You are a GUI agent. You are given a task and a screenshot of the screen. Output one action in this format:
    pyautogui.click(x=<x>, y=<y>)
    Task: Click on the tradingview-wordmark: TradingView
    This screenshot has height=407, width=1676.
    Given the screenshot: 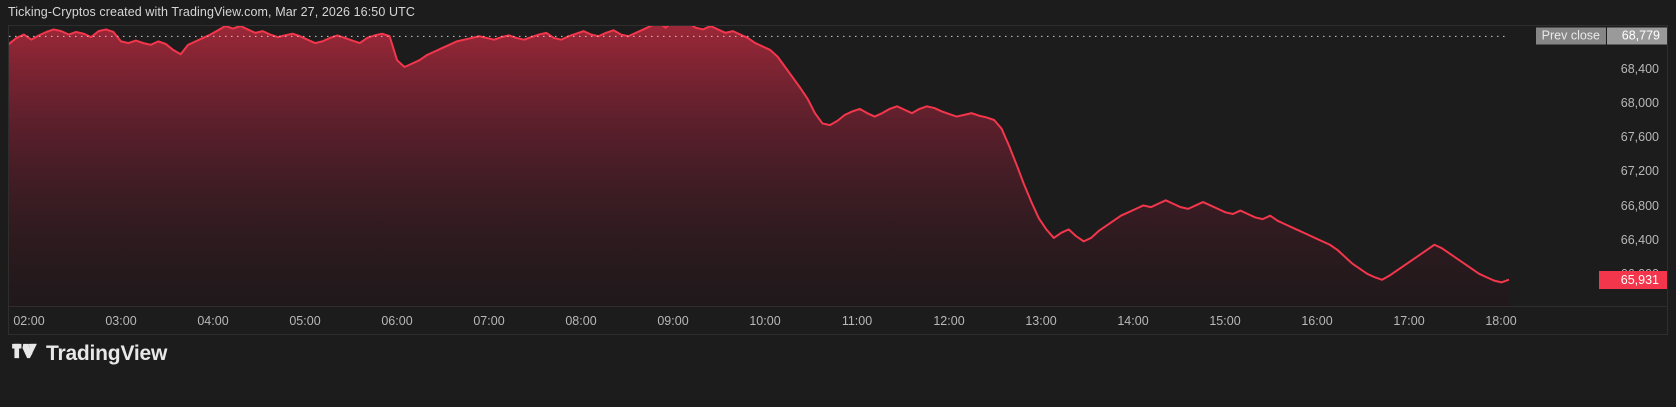 What is the action you would take?
    pyautogui.click(x=107, y=353)
    